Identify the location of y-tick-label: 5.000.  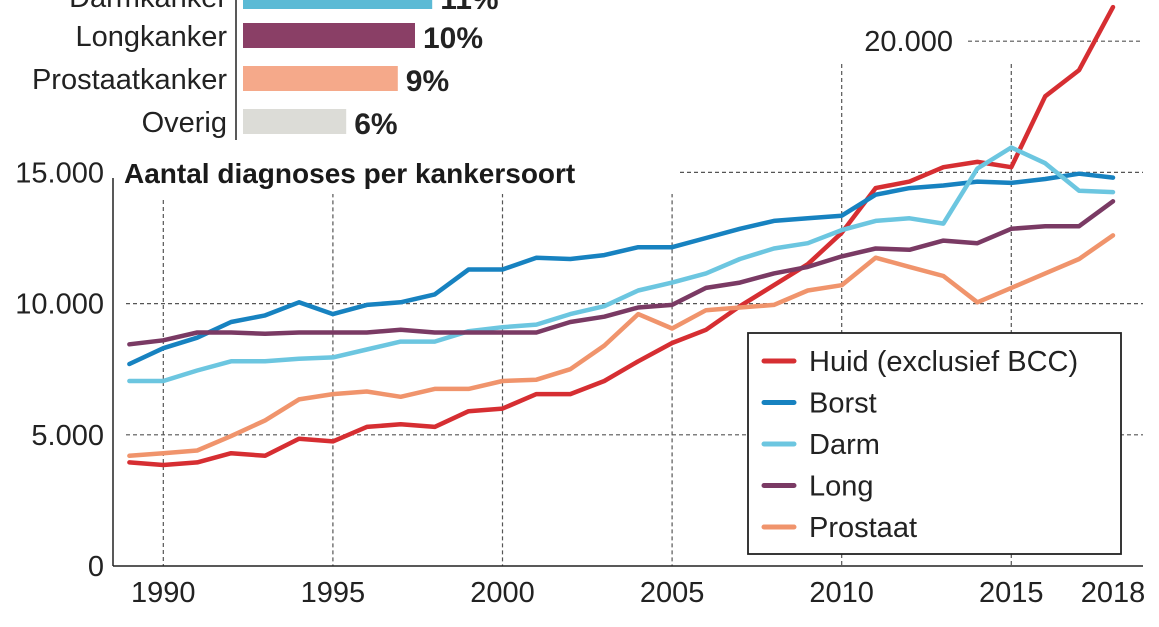
(67, 436).